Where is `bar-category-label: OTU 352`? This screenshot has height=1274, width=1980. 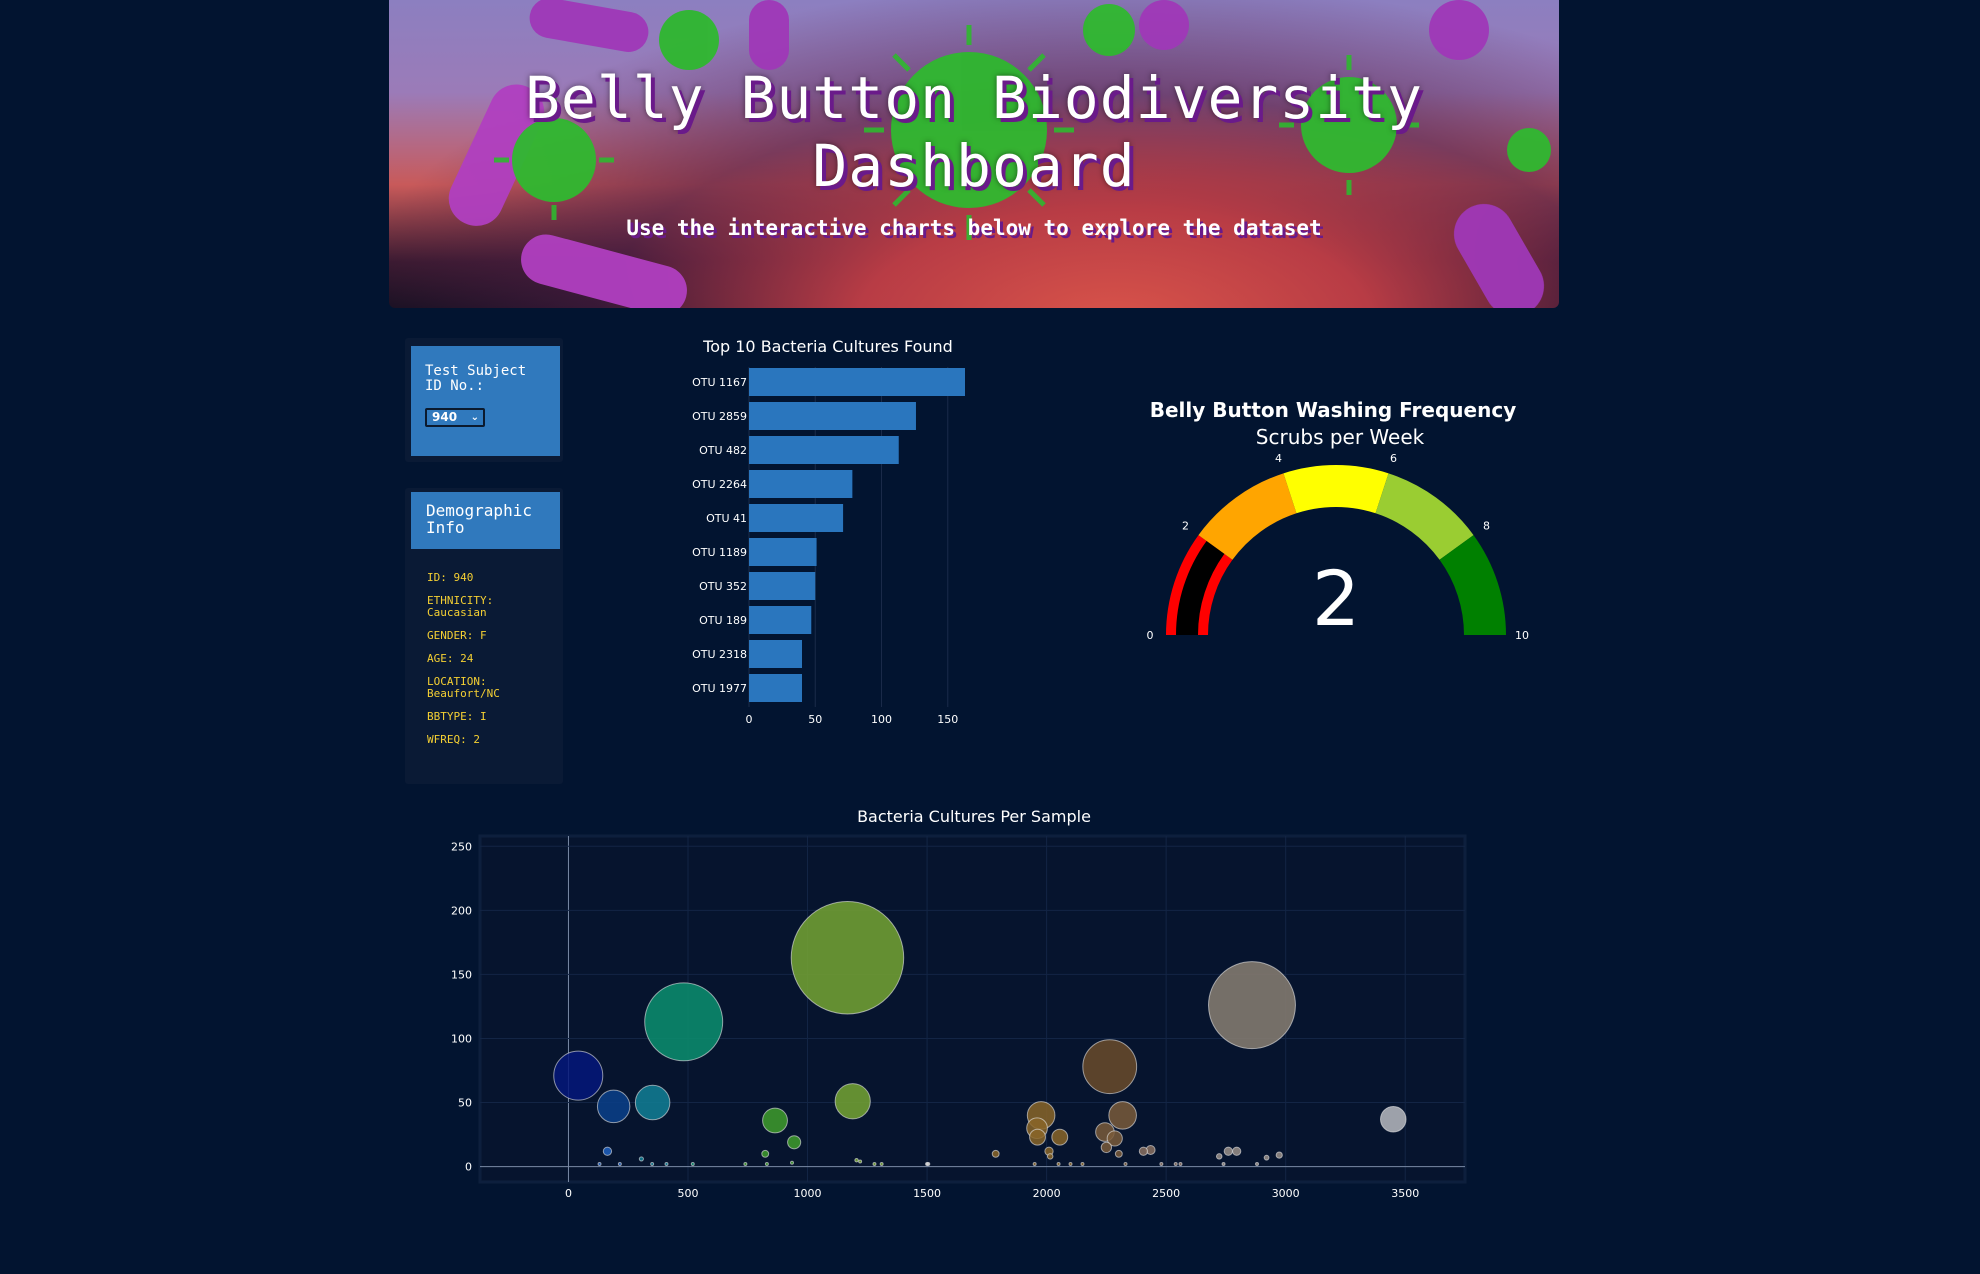
bar-category-label: OTU 352 is located at coordinates (723, 586).